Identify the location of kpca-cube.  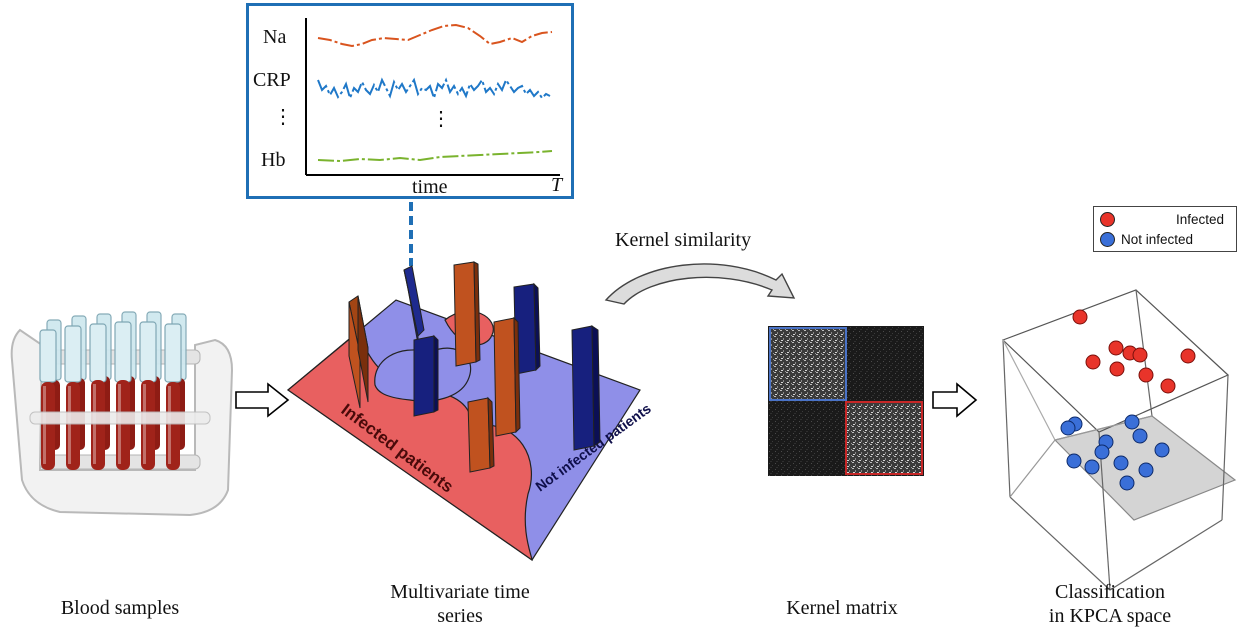
(1119, 440).